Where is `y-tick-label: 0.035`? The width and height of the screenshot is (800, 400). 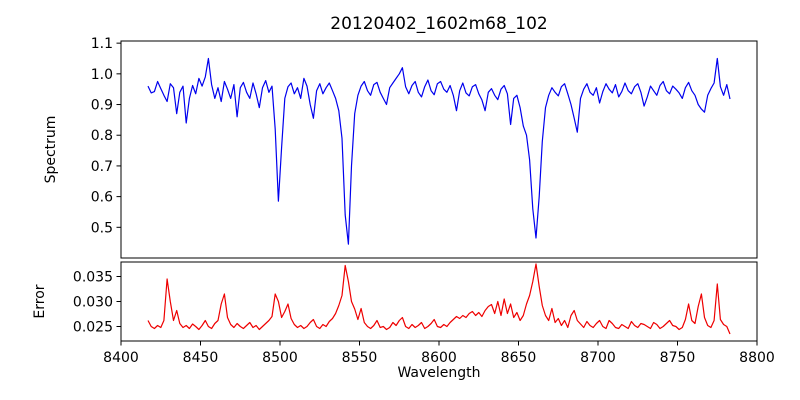
y-tick-label: 0.035 is located at coordinates (93, 278).